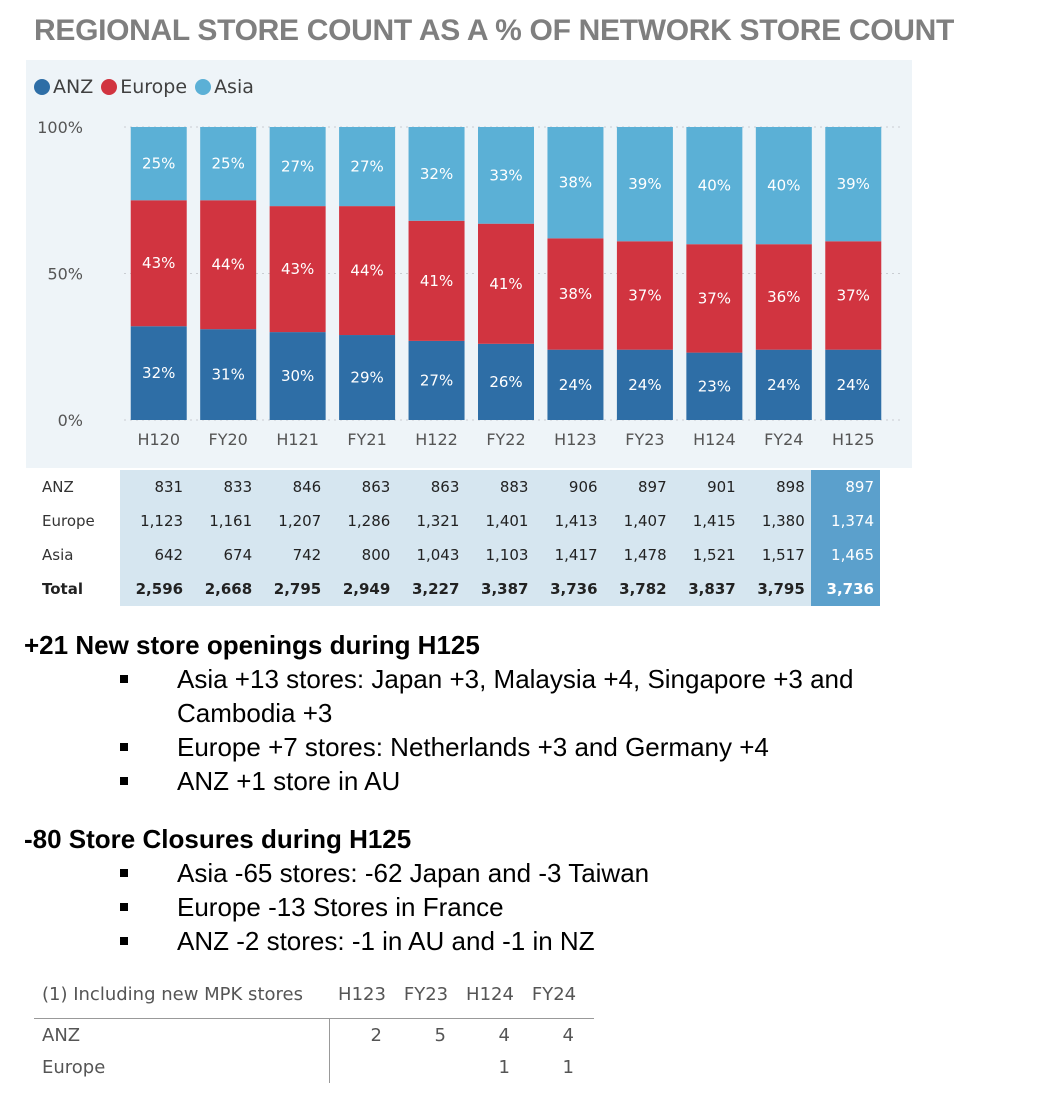 The height and width of the screenshot is (1102, 1056). I want to click on closures-bullet: ANZ -2 stores: -1 in AU and -1 in NZ, so click(520, 941).